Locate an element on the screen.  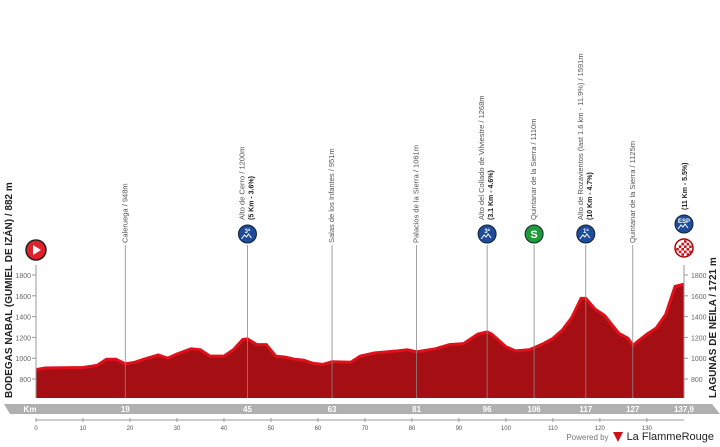
km-bar-value: 137,9 is located at coordinates (684, 409).